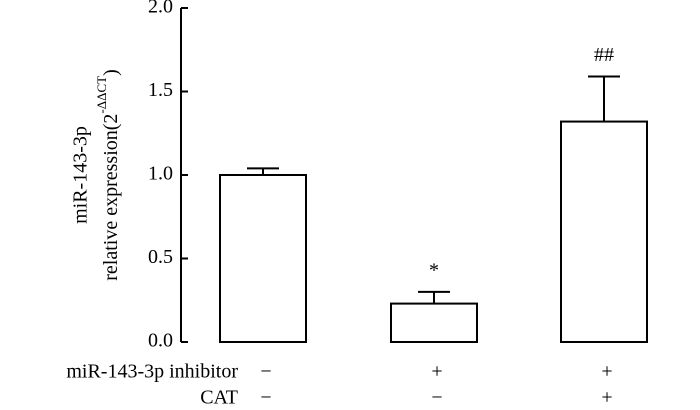 This screenshot has height=410, width=700. Describe the element at coordinates (160, 9) in the screenshot. I see `y-tick-label: 2.0` at that location.